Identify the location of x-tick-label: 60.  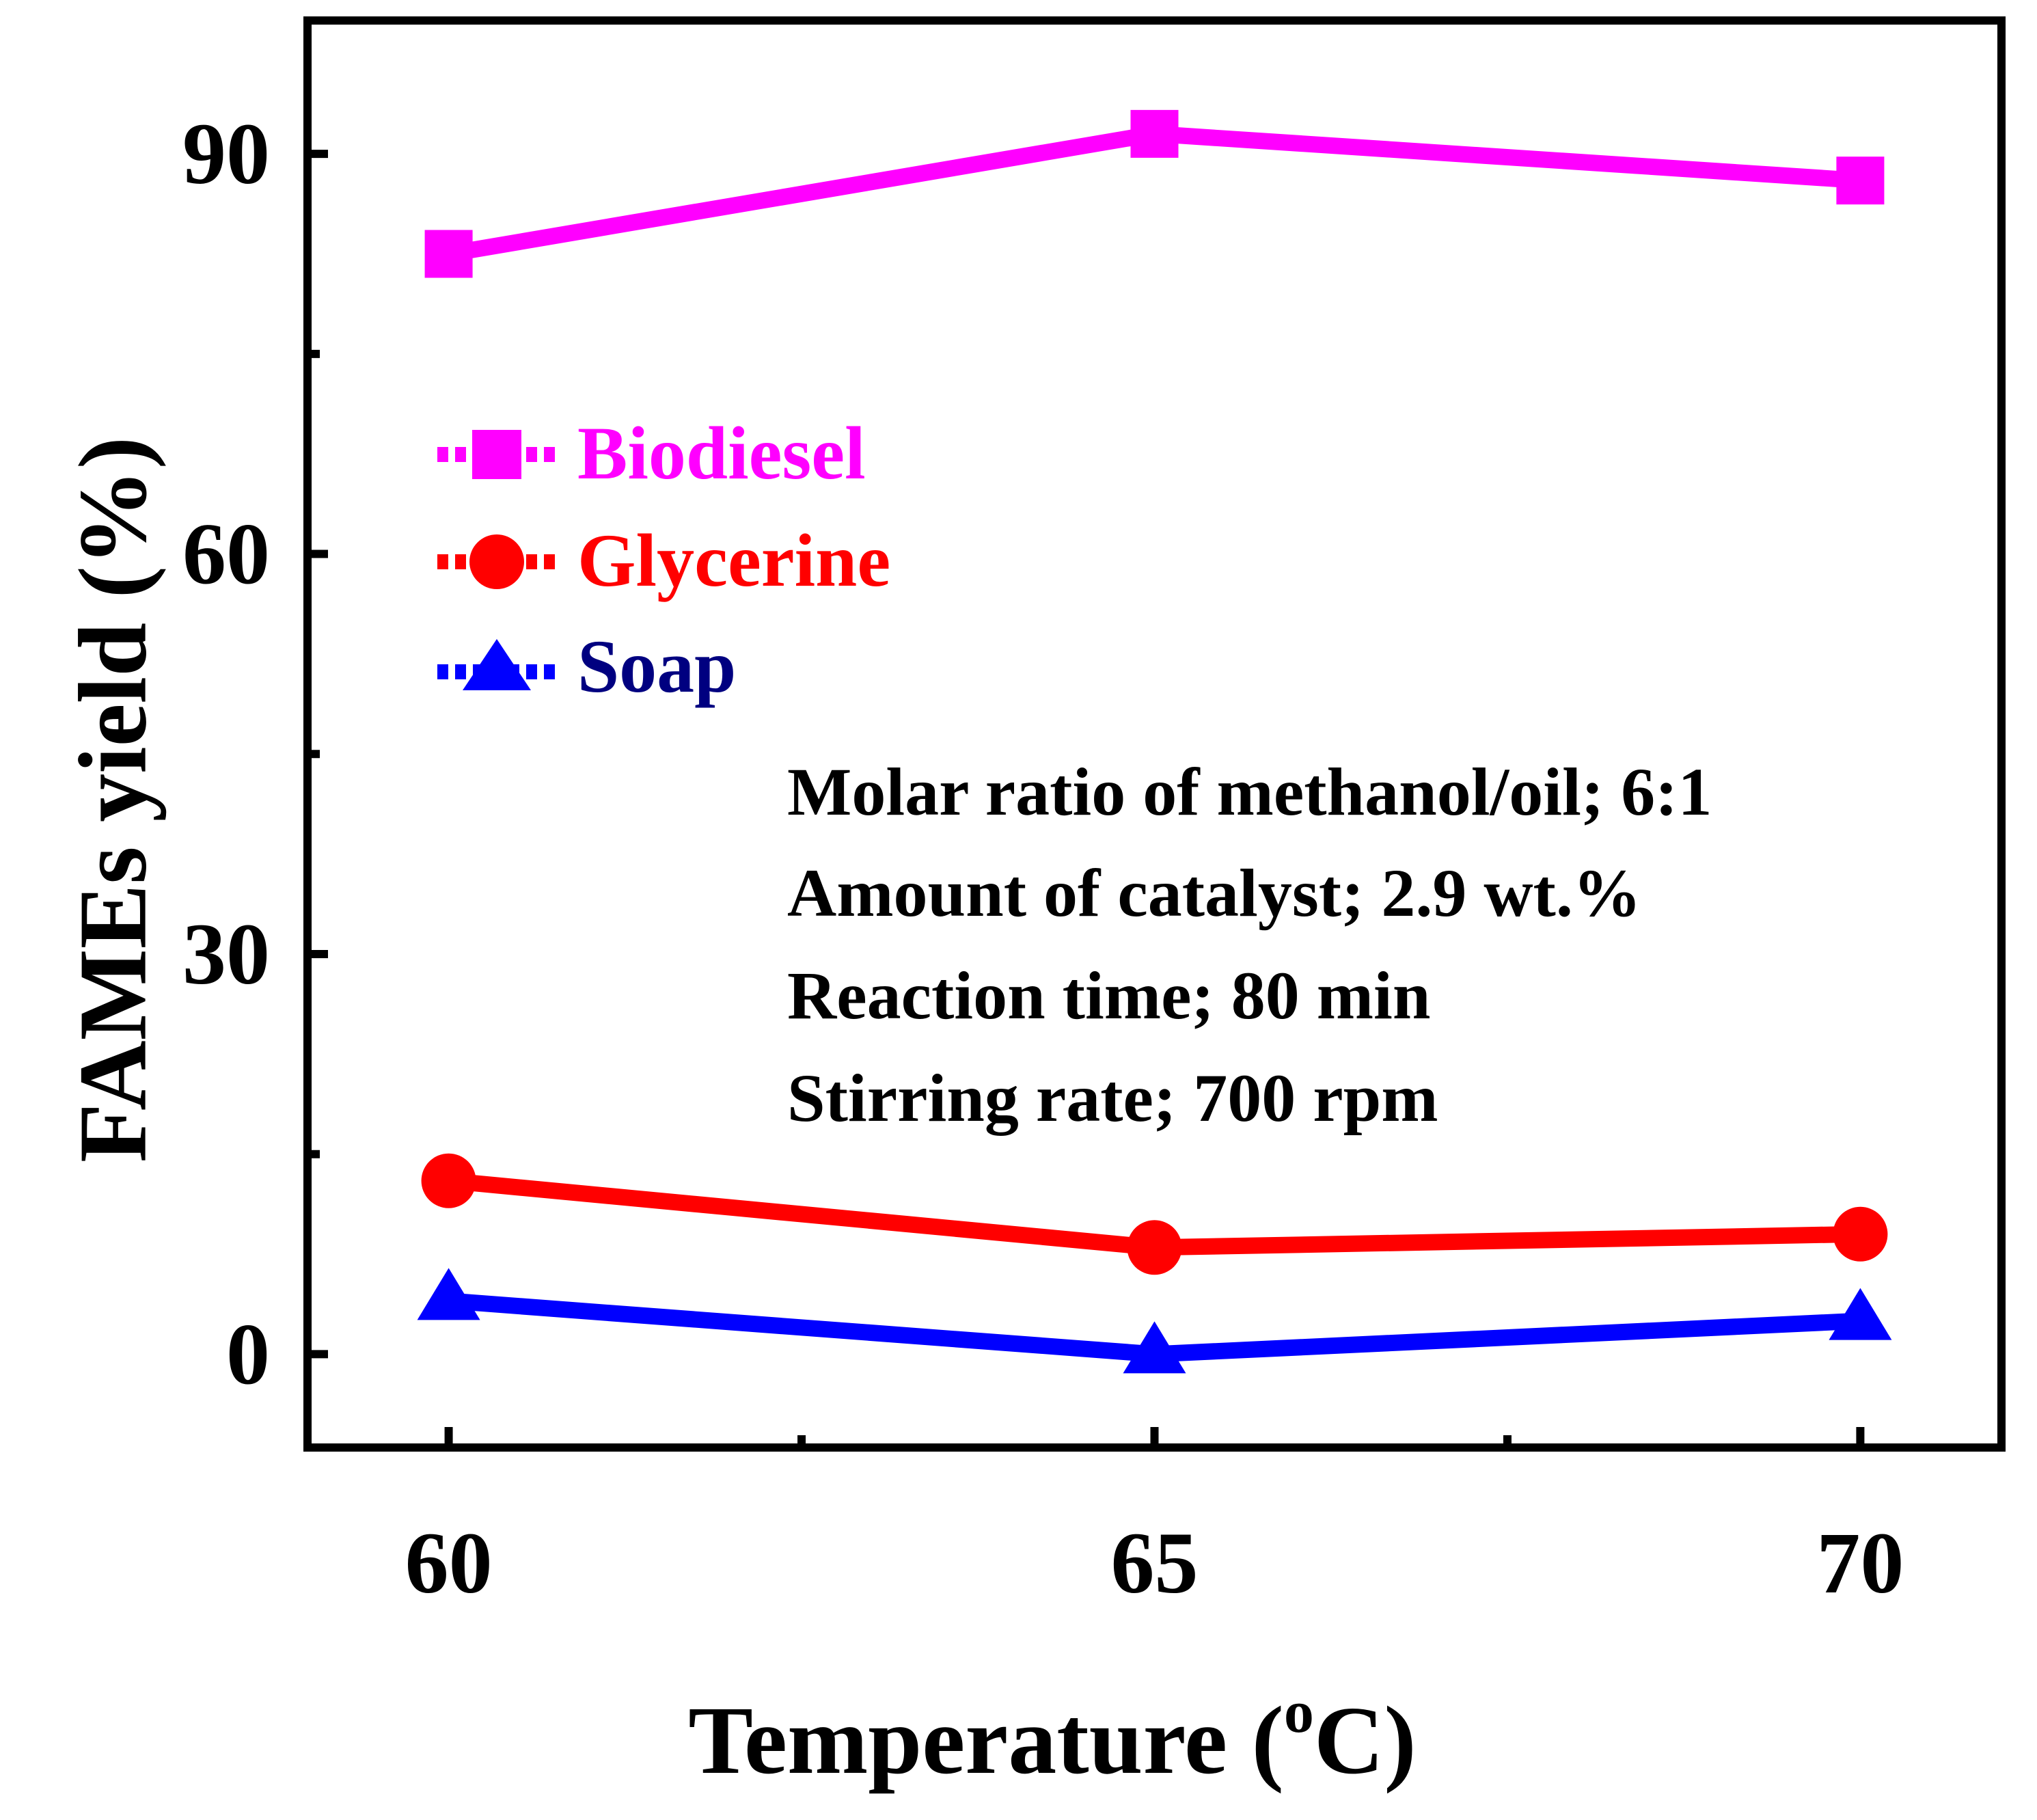
(449, 1563).